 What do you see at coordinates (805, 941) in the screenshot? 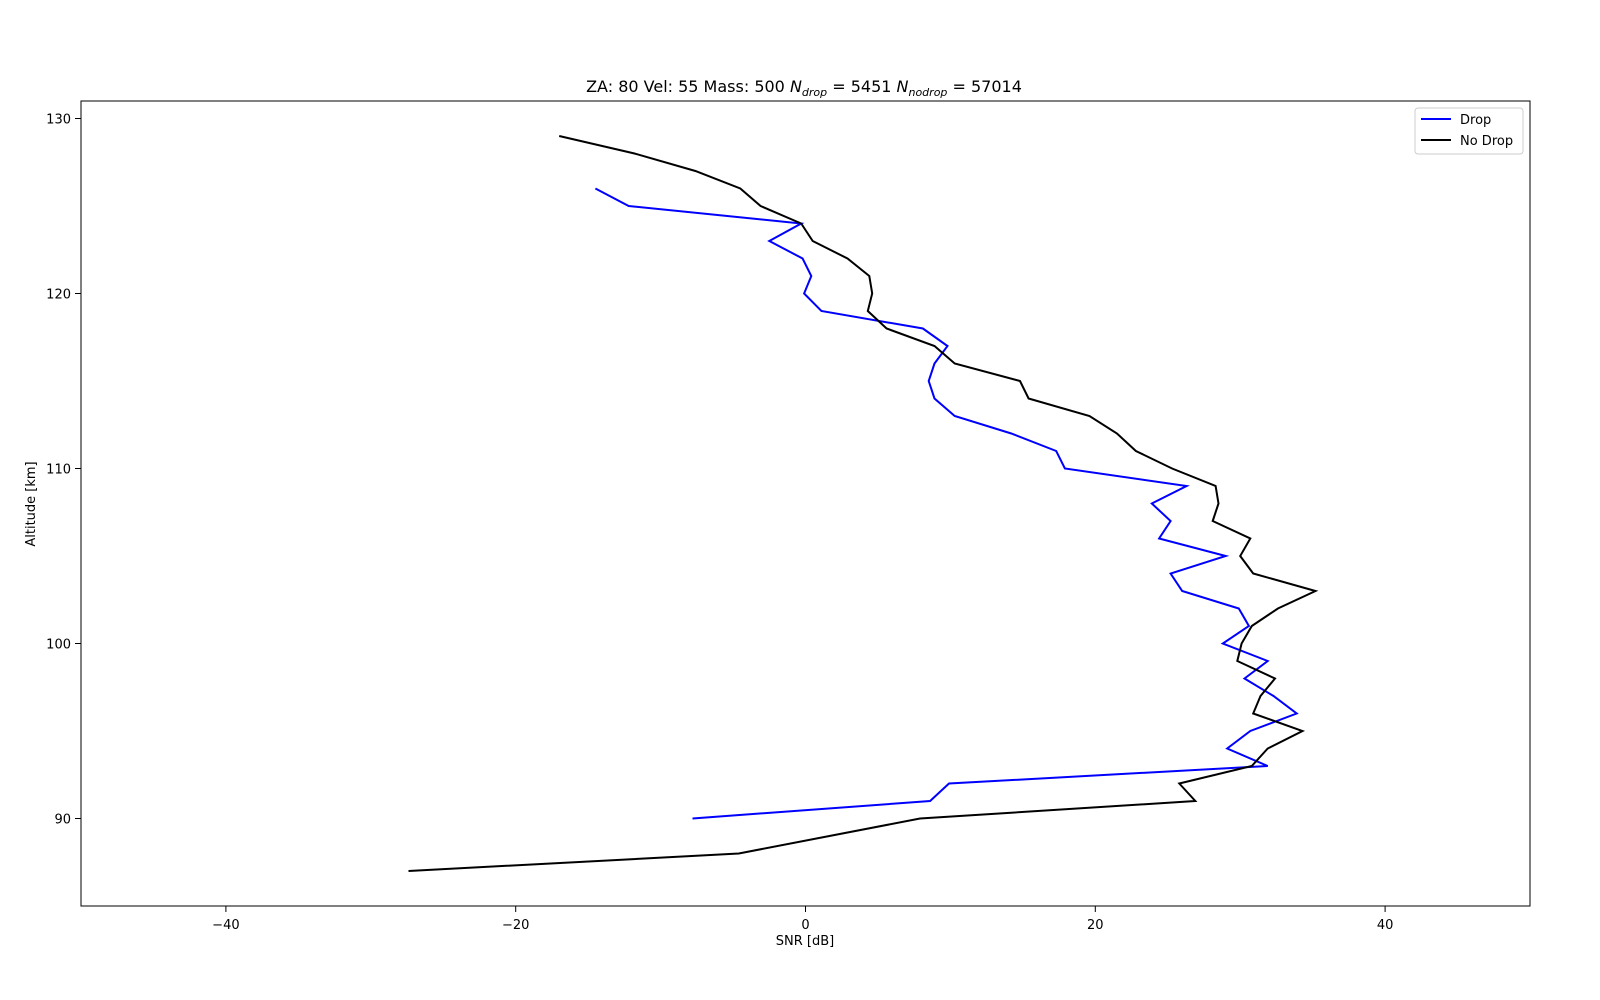
I see `x-axis-label: SNR [dB]` at bounding box center [805, 941].